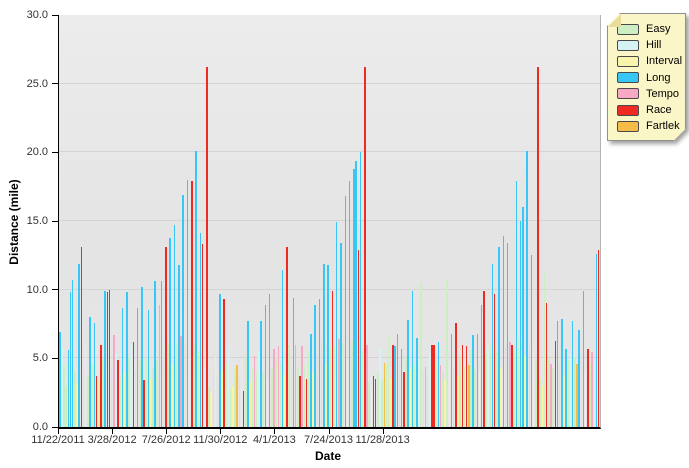  I want to click on legend-swatch-tempo, so click(628, 93).